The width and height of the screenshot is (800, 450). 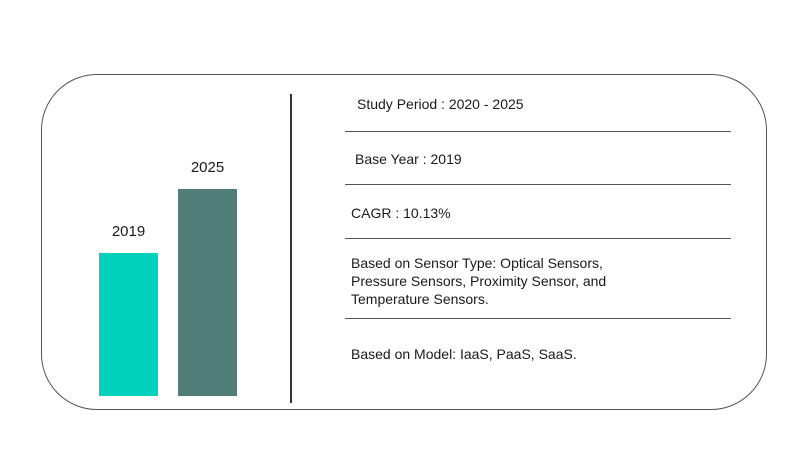 I want to click on vertical-divider, so click(x=291, y=248).